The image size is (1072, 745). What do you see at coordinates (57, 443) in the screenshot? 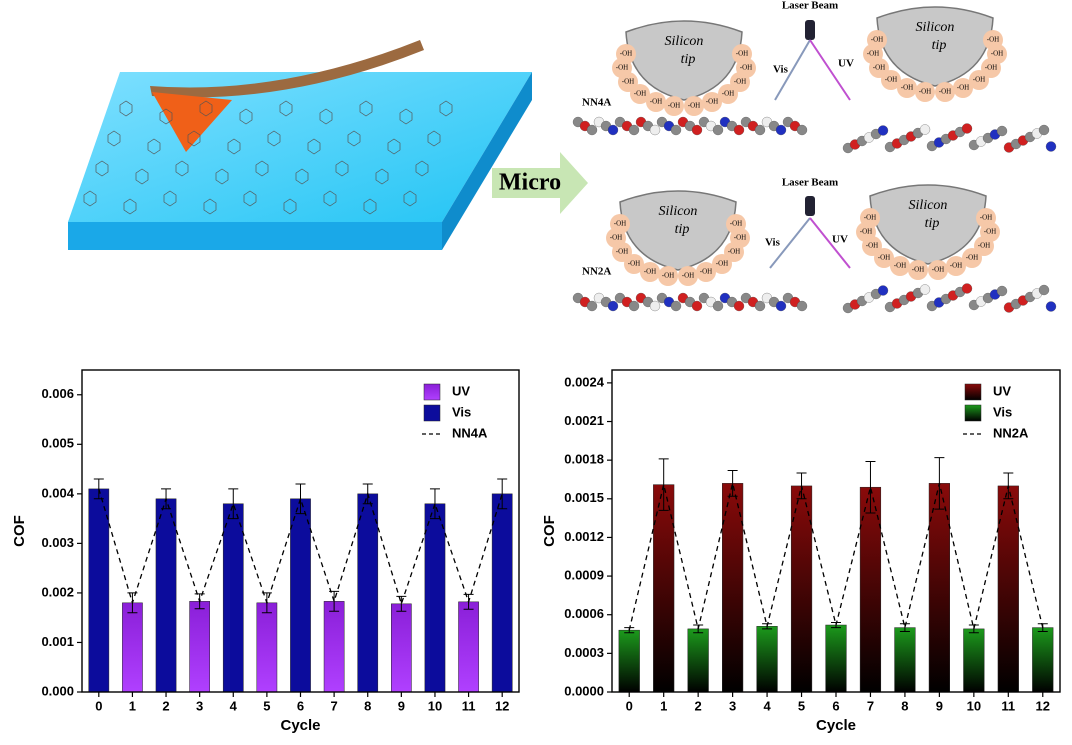
I see `y-tick-label: 0.005` at bounding box center [57, 443].